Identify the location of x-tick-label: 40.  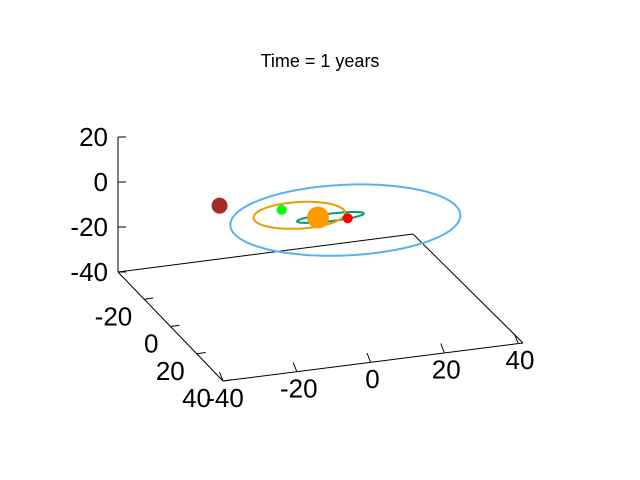
(520, 360).